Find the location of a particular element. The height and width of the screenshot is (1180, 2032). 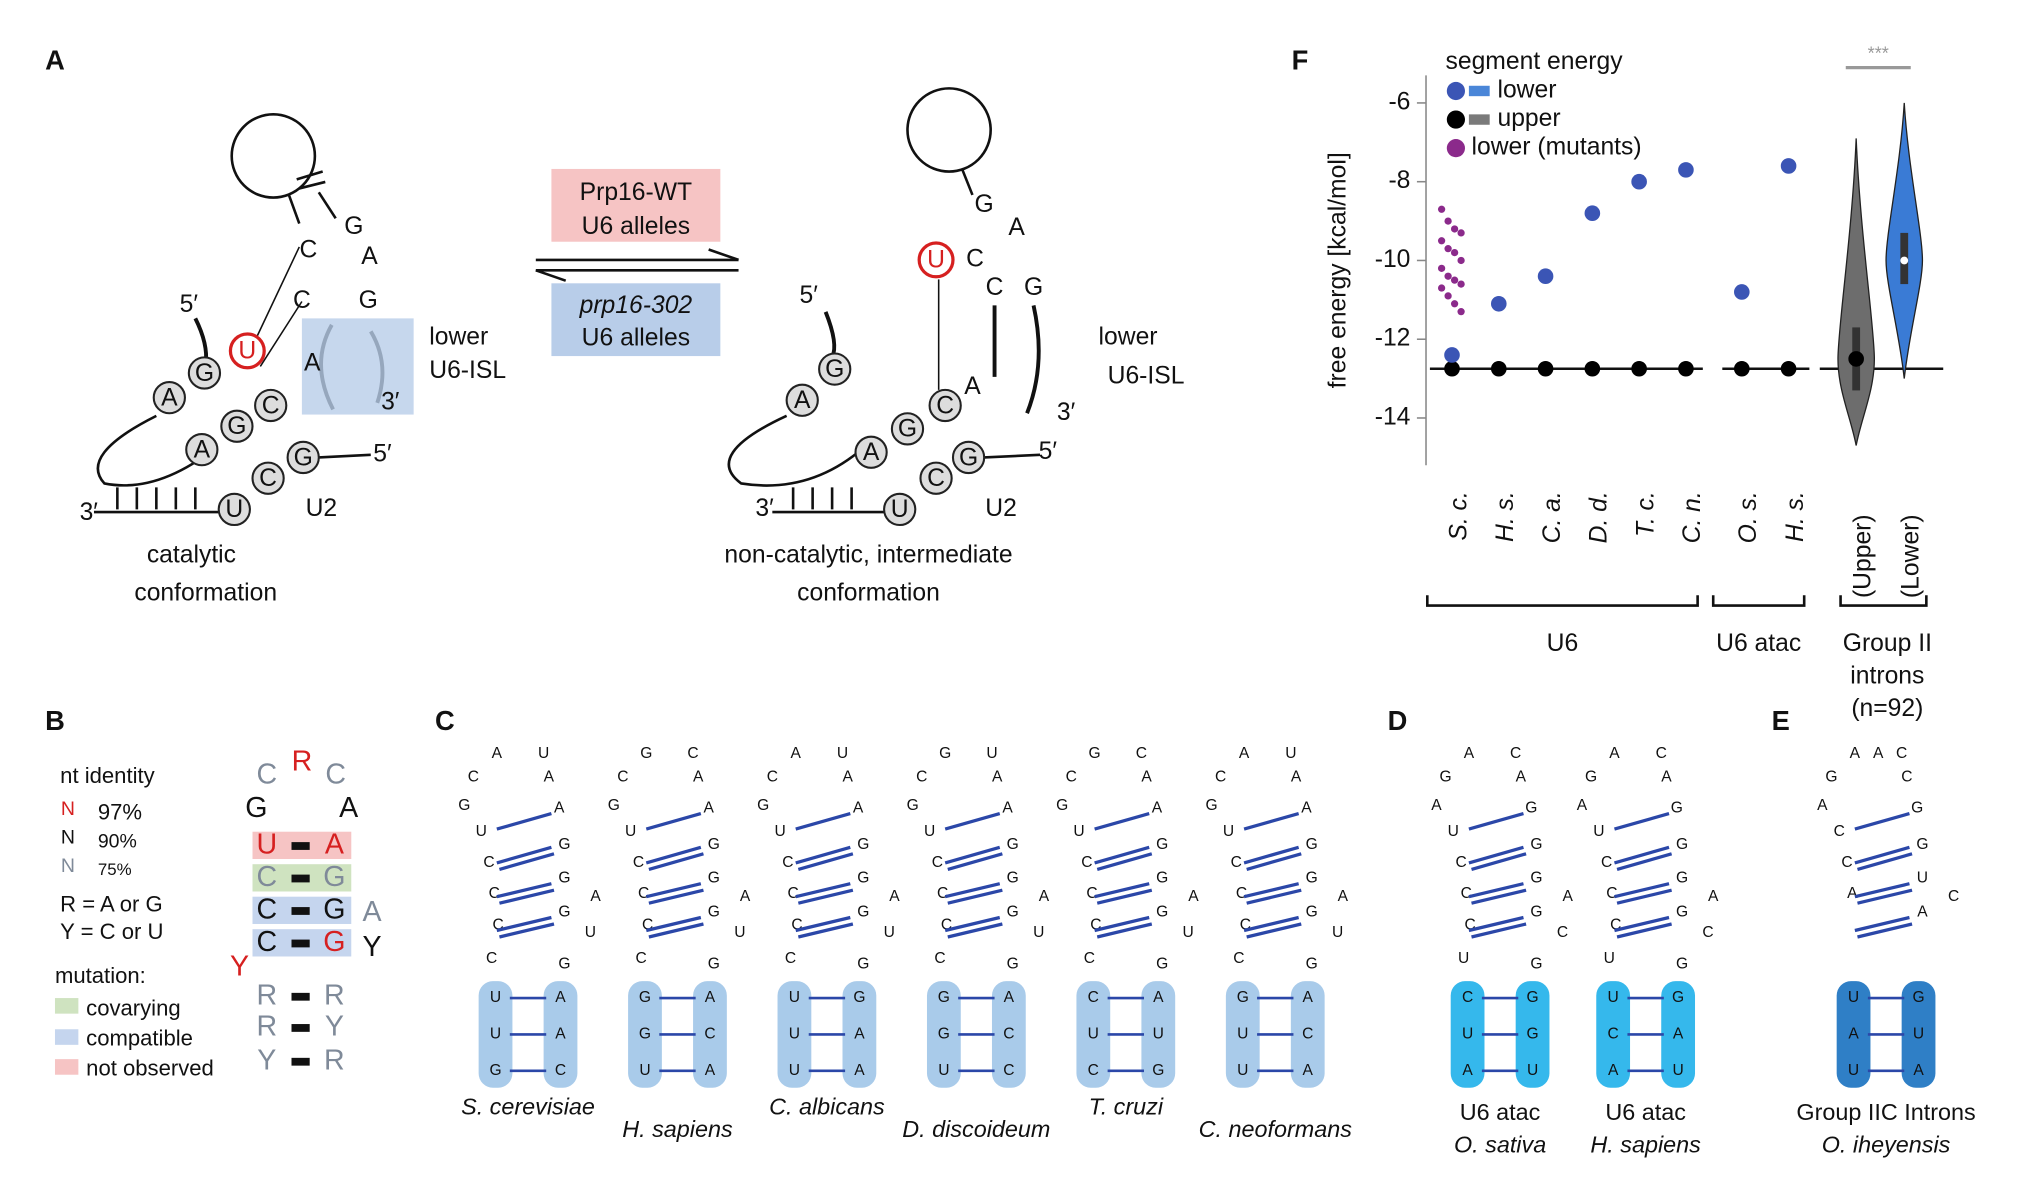

identity-value: 97% is located at coordinates (120, 811).